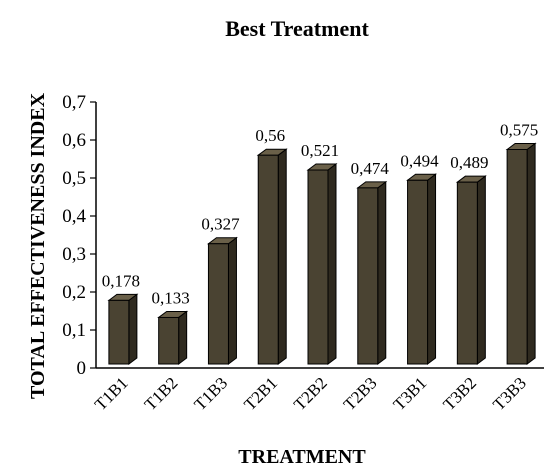 The width and height of the screenshot is (550, 468). I want to click on x-tick-label: T3B3, so click(509, 393).